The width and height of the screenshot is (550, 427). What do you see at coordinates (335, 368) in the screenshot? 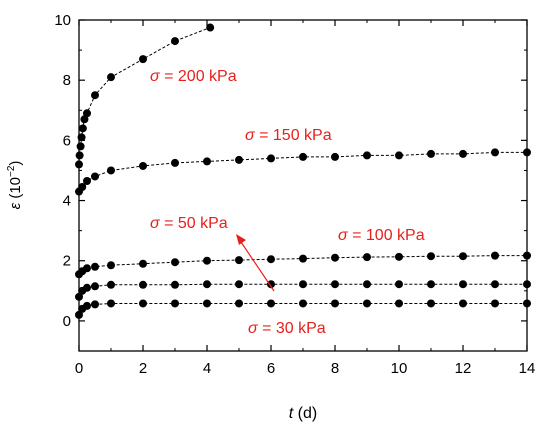
I see `x-tick-label: 8` at bounding box center [335, 368].